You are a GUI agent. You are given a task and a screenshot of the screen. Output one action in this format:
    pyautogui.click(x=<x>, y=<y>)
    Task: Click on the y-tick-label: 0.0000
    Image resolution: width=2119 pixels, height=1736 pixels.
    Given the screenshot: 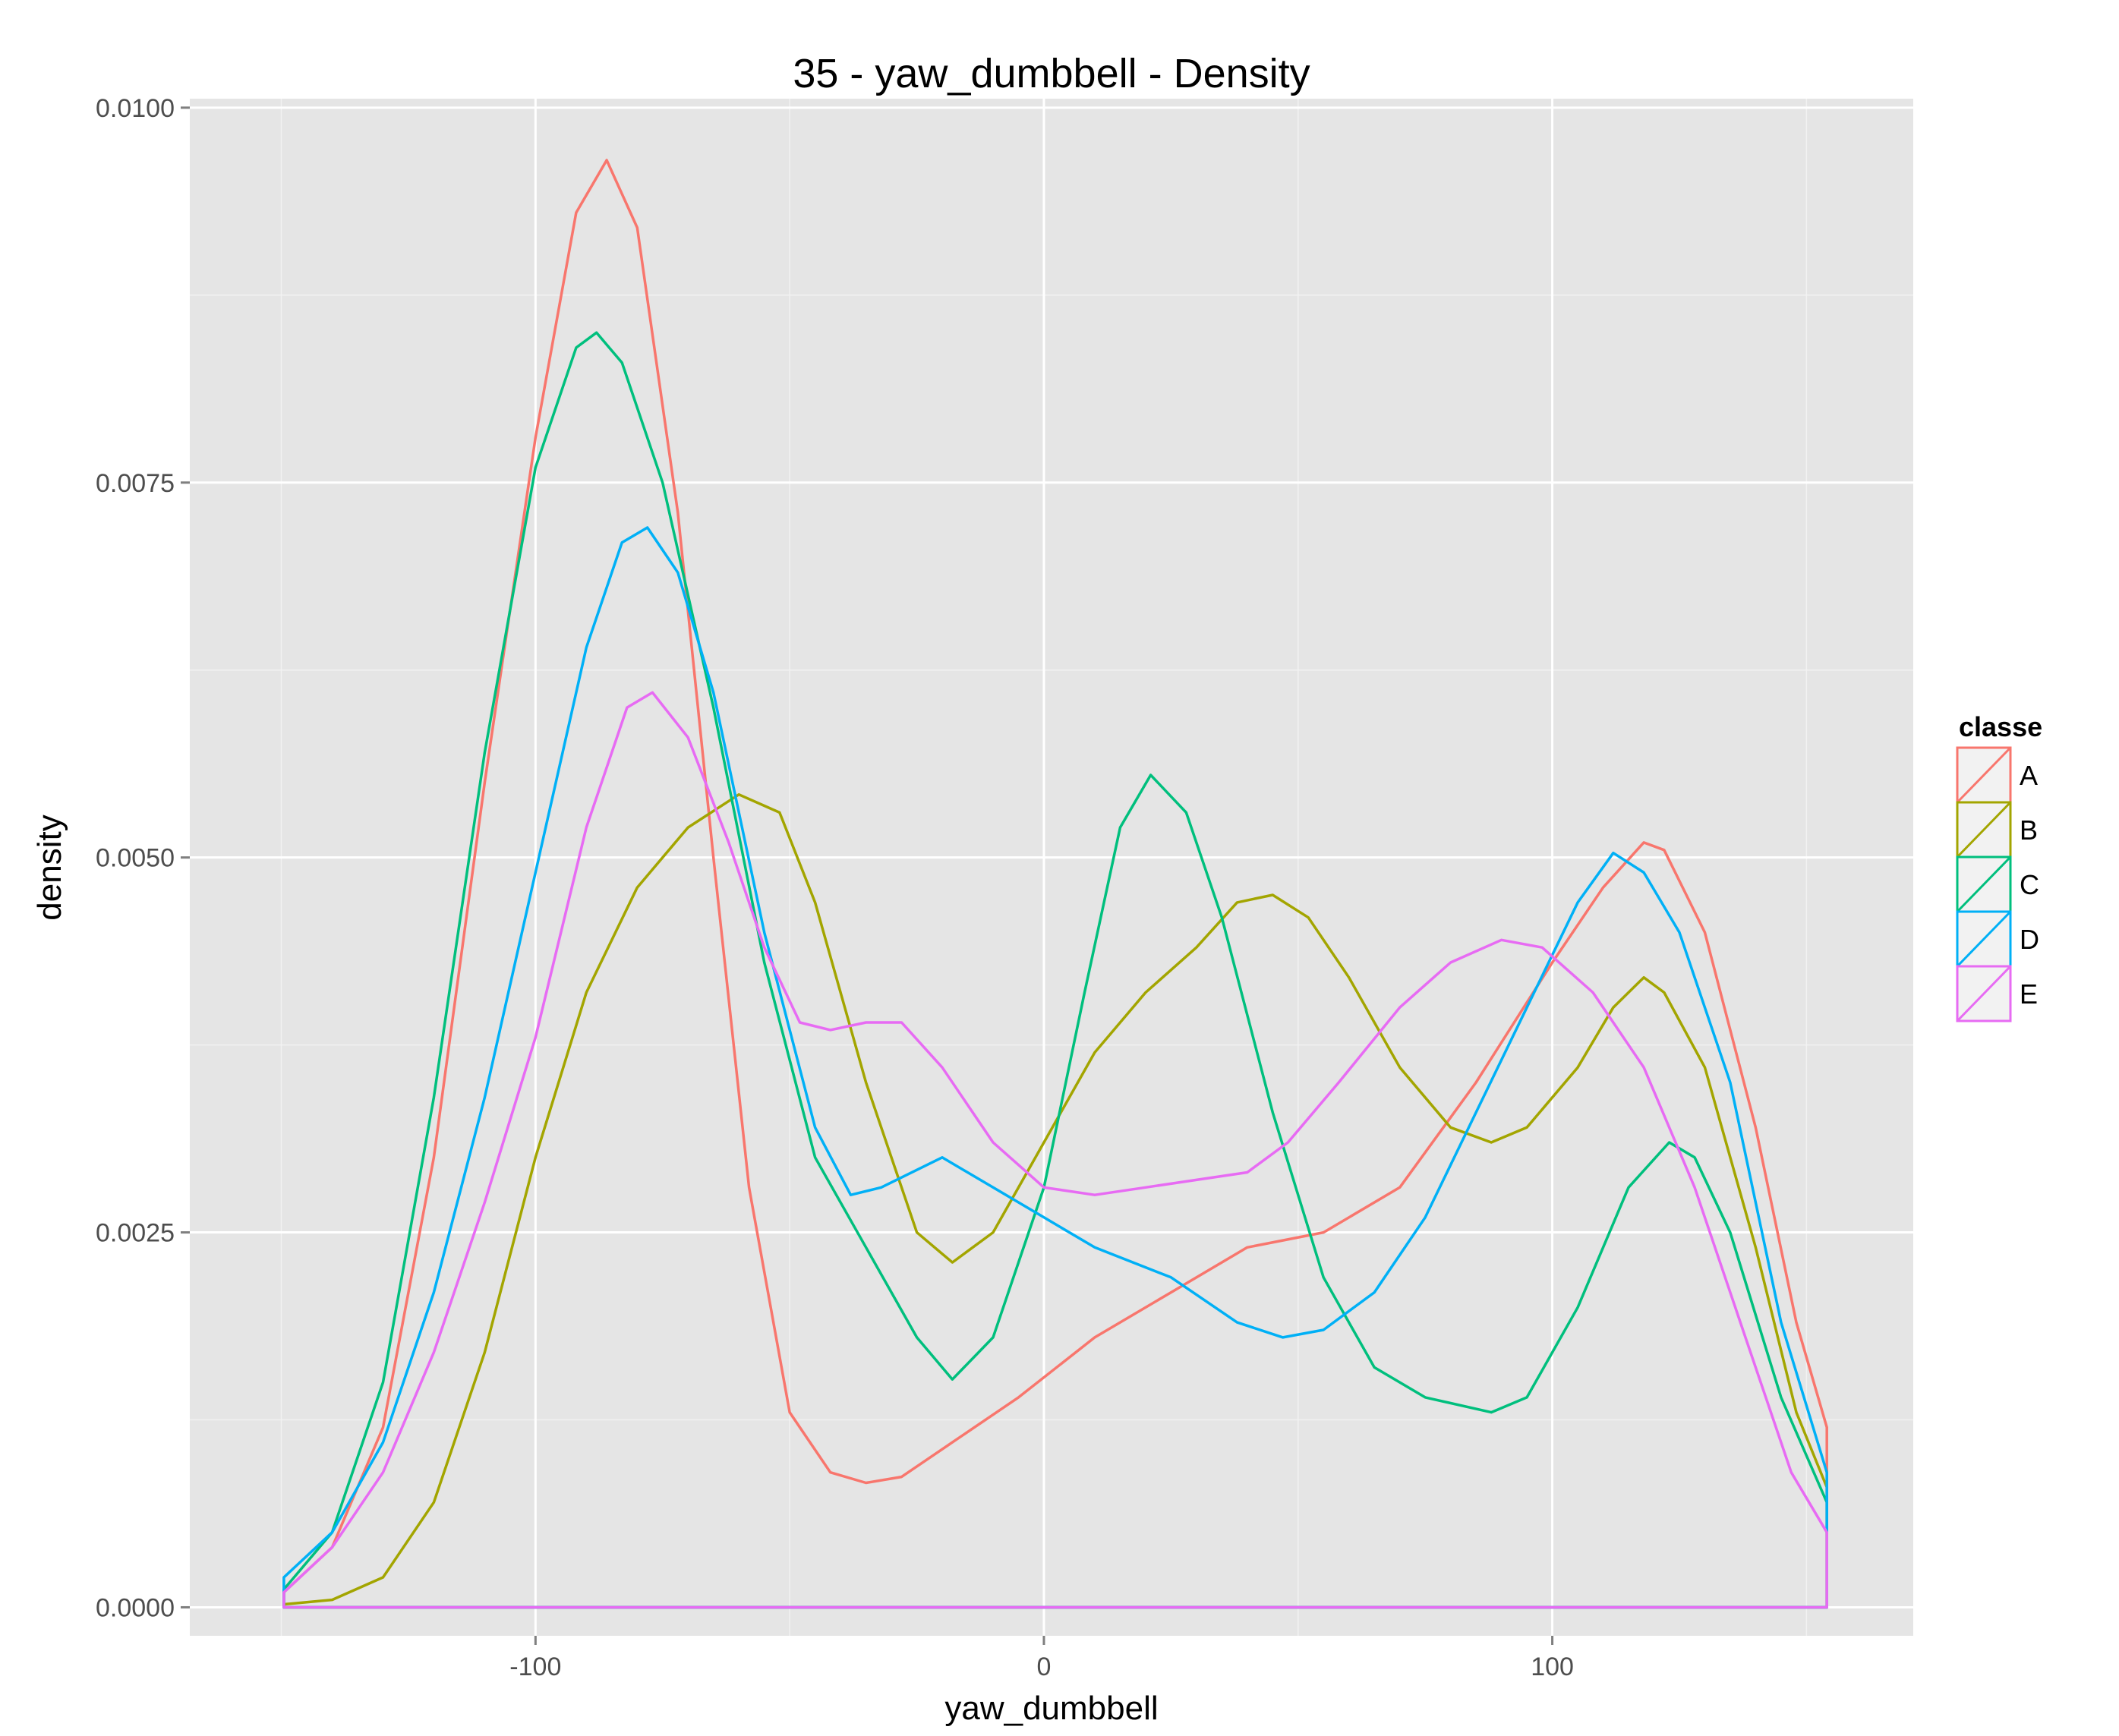 What is the action you would take?
    pyautogui.click(x=135, y=1608)
    